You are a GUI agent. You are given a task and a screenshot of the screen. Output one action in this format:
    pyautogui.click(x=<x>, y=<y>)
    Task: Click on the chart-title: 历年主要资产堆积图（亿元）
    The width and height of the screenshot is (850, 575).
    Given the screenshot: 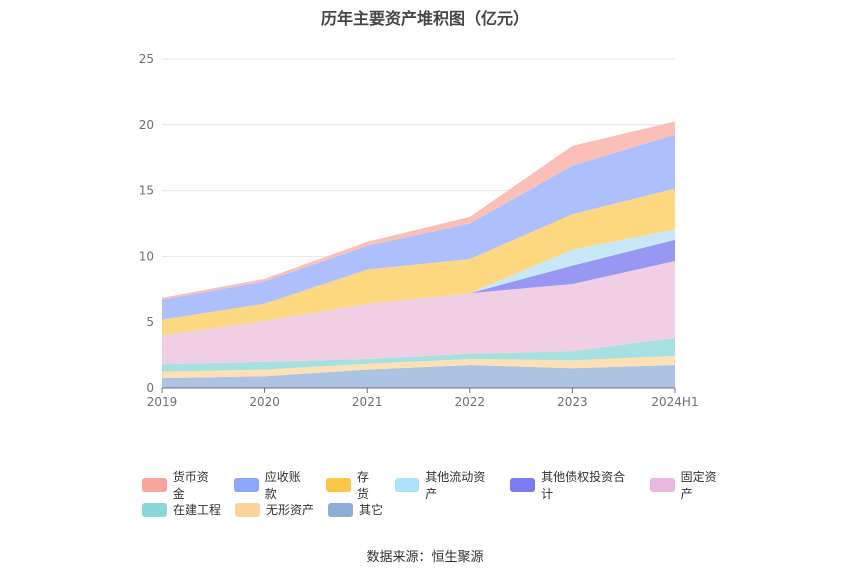 What is the action you would take?
    pyautogui.click(x=424, y=18)
    